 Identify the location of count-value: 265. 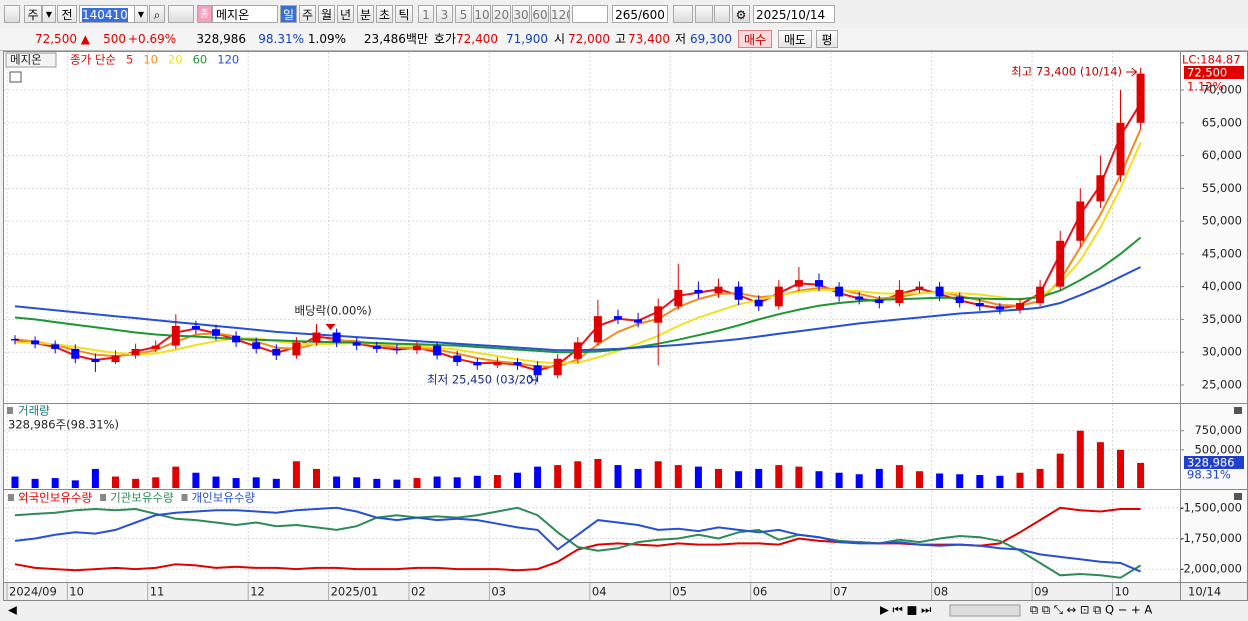
(626, 15).